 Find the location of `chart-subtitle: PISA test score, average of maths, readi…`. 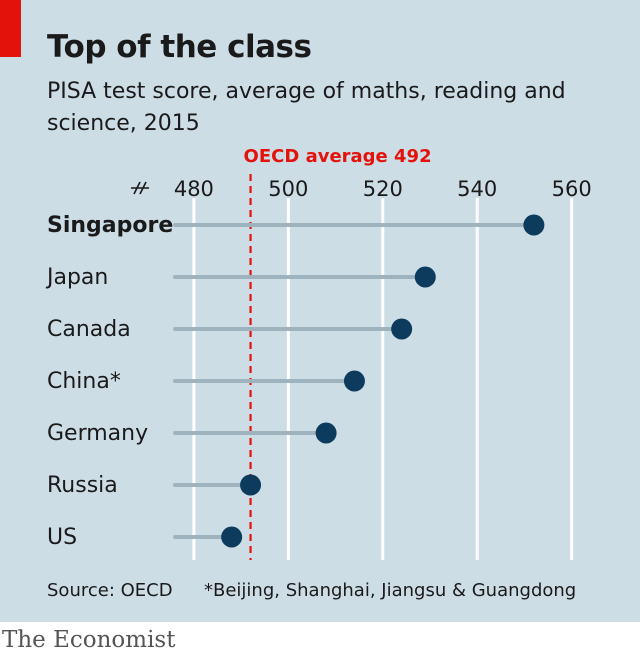

chart-subtitle: PISA test score, average of maths, readi… is located at coordinates (306, 107).